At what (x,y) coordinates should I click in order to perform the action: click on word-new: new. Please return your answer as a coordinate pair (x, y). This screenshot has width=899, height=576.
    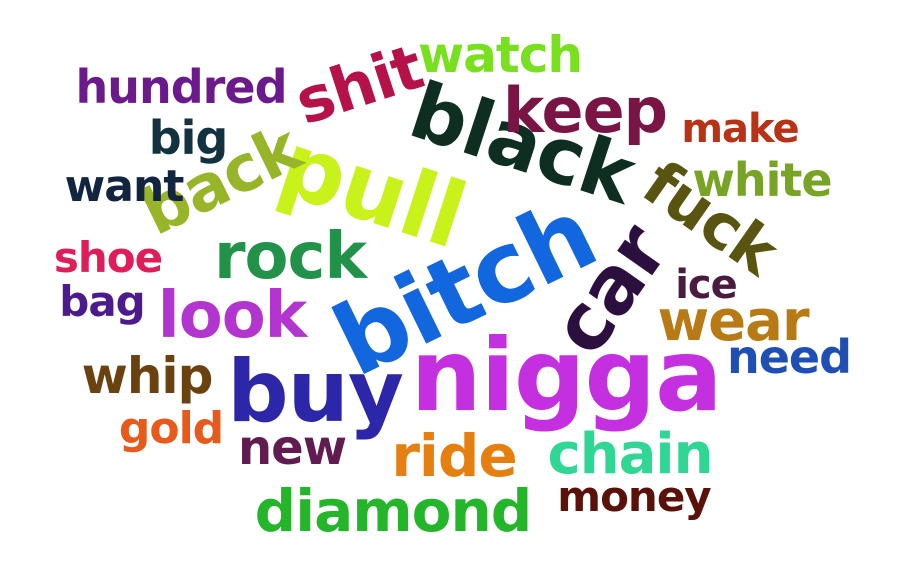
    Looking at the image, I should click on (292, 448).